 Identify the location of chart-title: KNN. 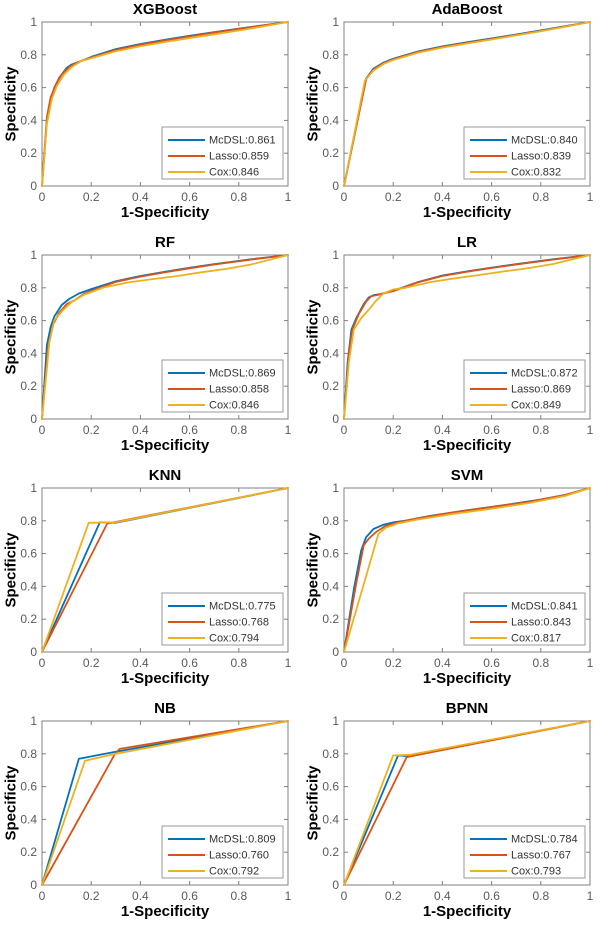
(165, 475).